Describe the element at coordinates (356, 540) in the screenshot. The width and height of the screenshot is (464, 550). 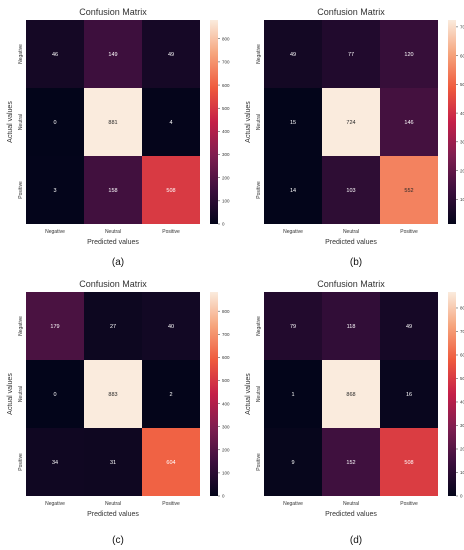
I see `panel-caption: (d)` at that location.